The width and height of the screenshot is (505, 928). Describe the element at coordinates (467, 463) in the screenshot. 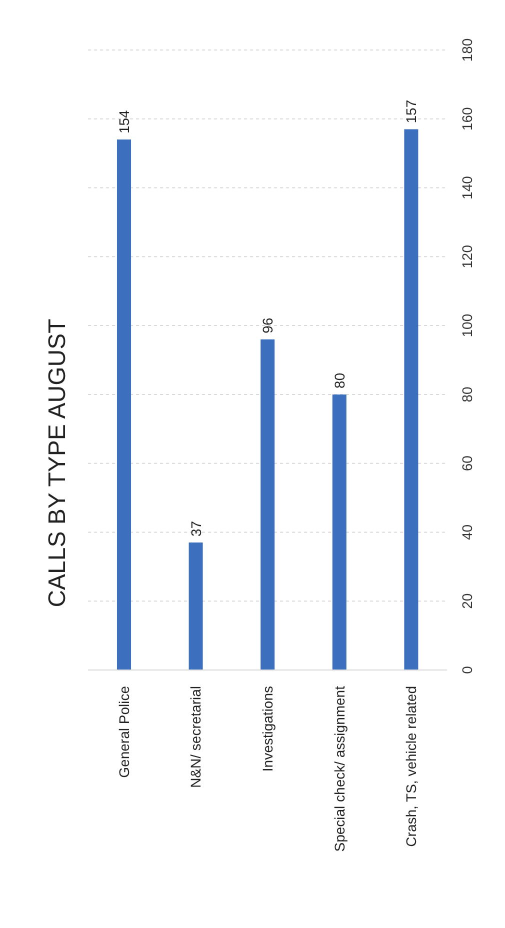

I see `y-tick-label: 60` at that location.